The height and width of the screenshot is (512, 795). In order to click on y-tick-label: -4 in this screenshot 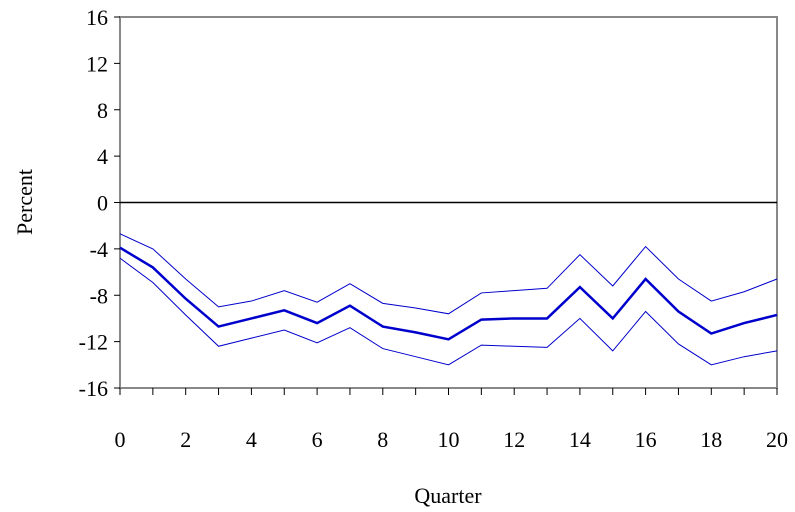, I will do `click(99, 249)`.